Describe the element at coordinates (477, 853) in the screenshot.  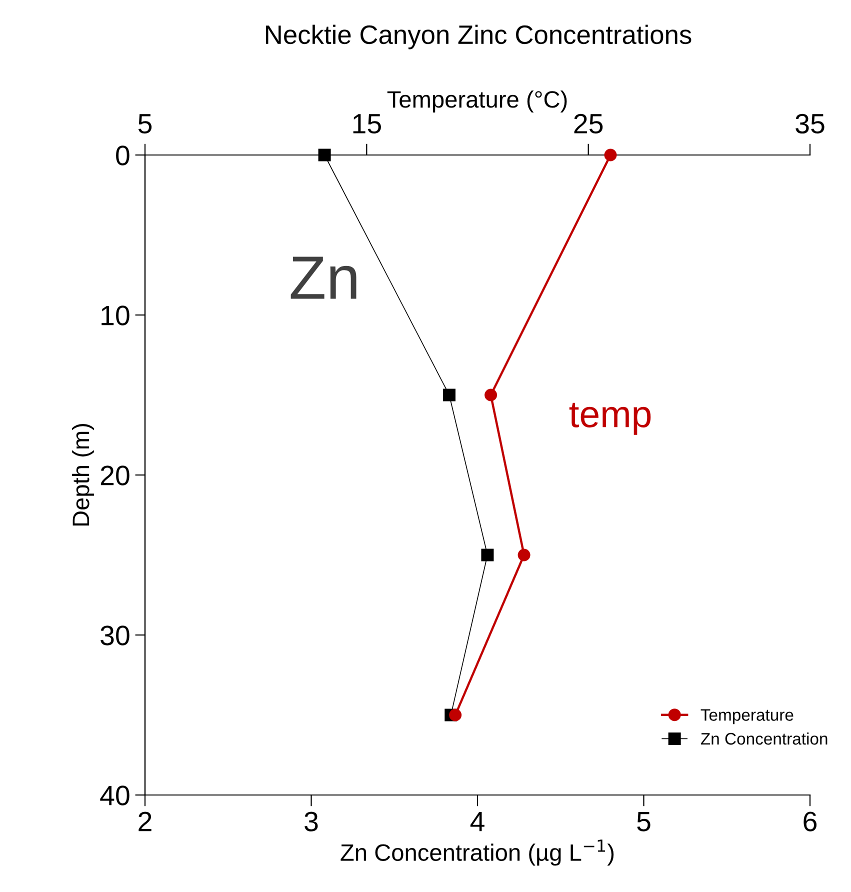
I see `x-axis-title: Zn Concentration (µg L$^{−1}$)` at that location.